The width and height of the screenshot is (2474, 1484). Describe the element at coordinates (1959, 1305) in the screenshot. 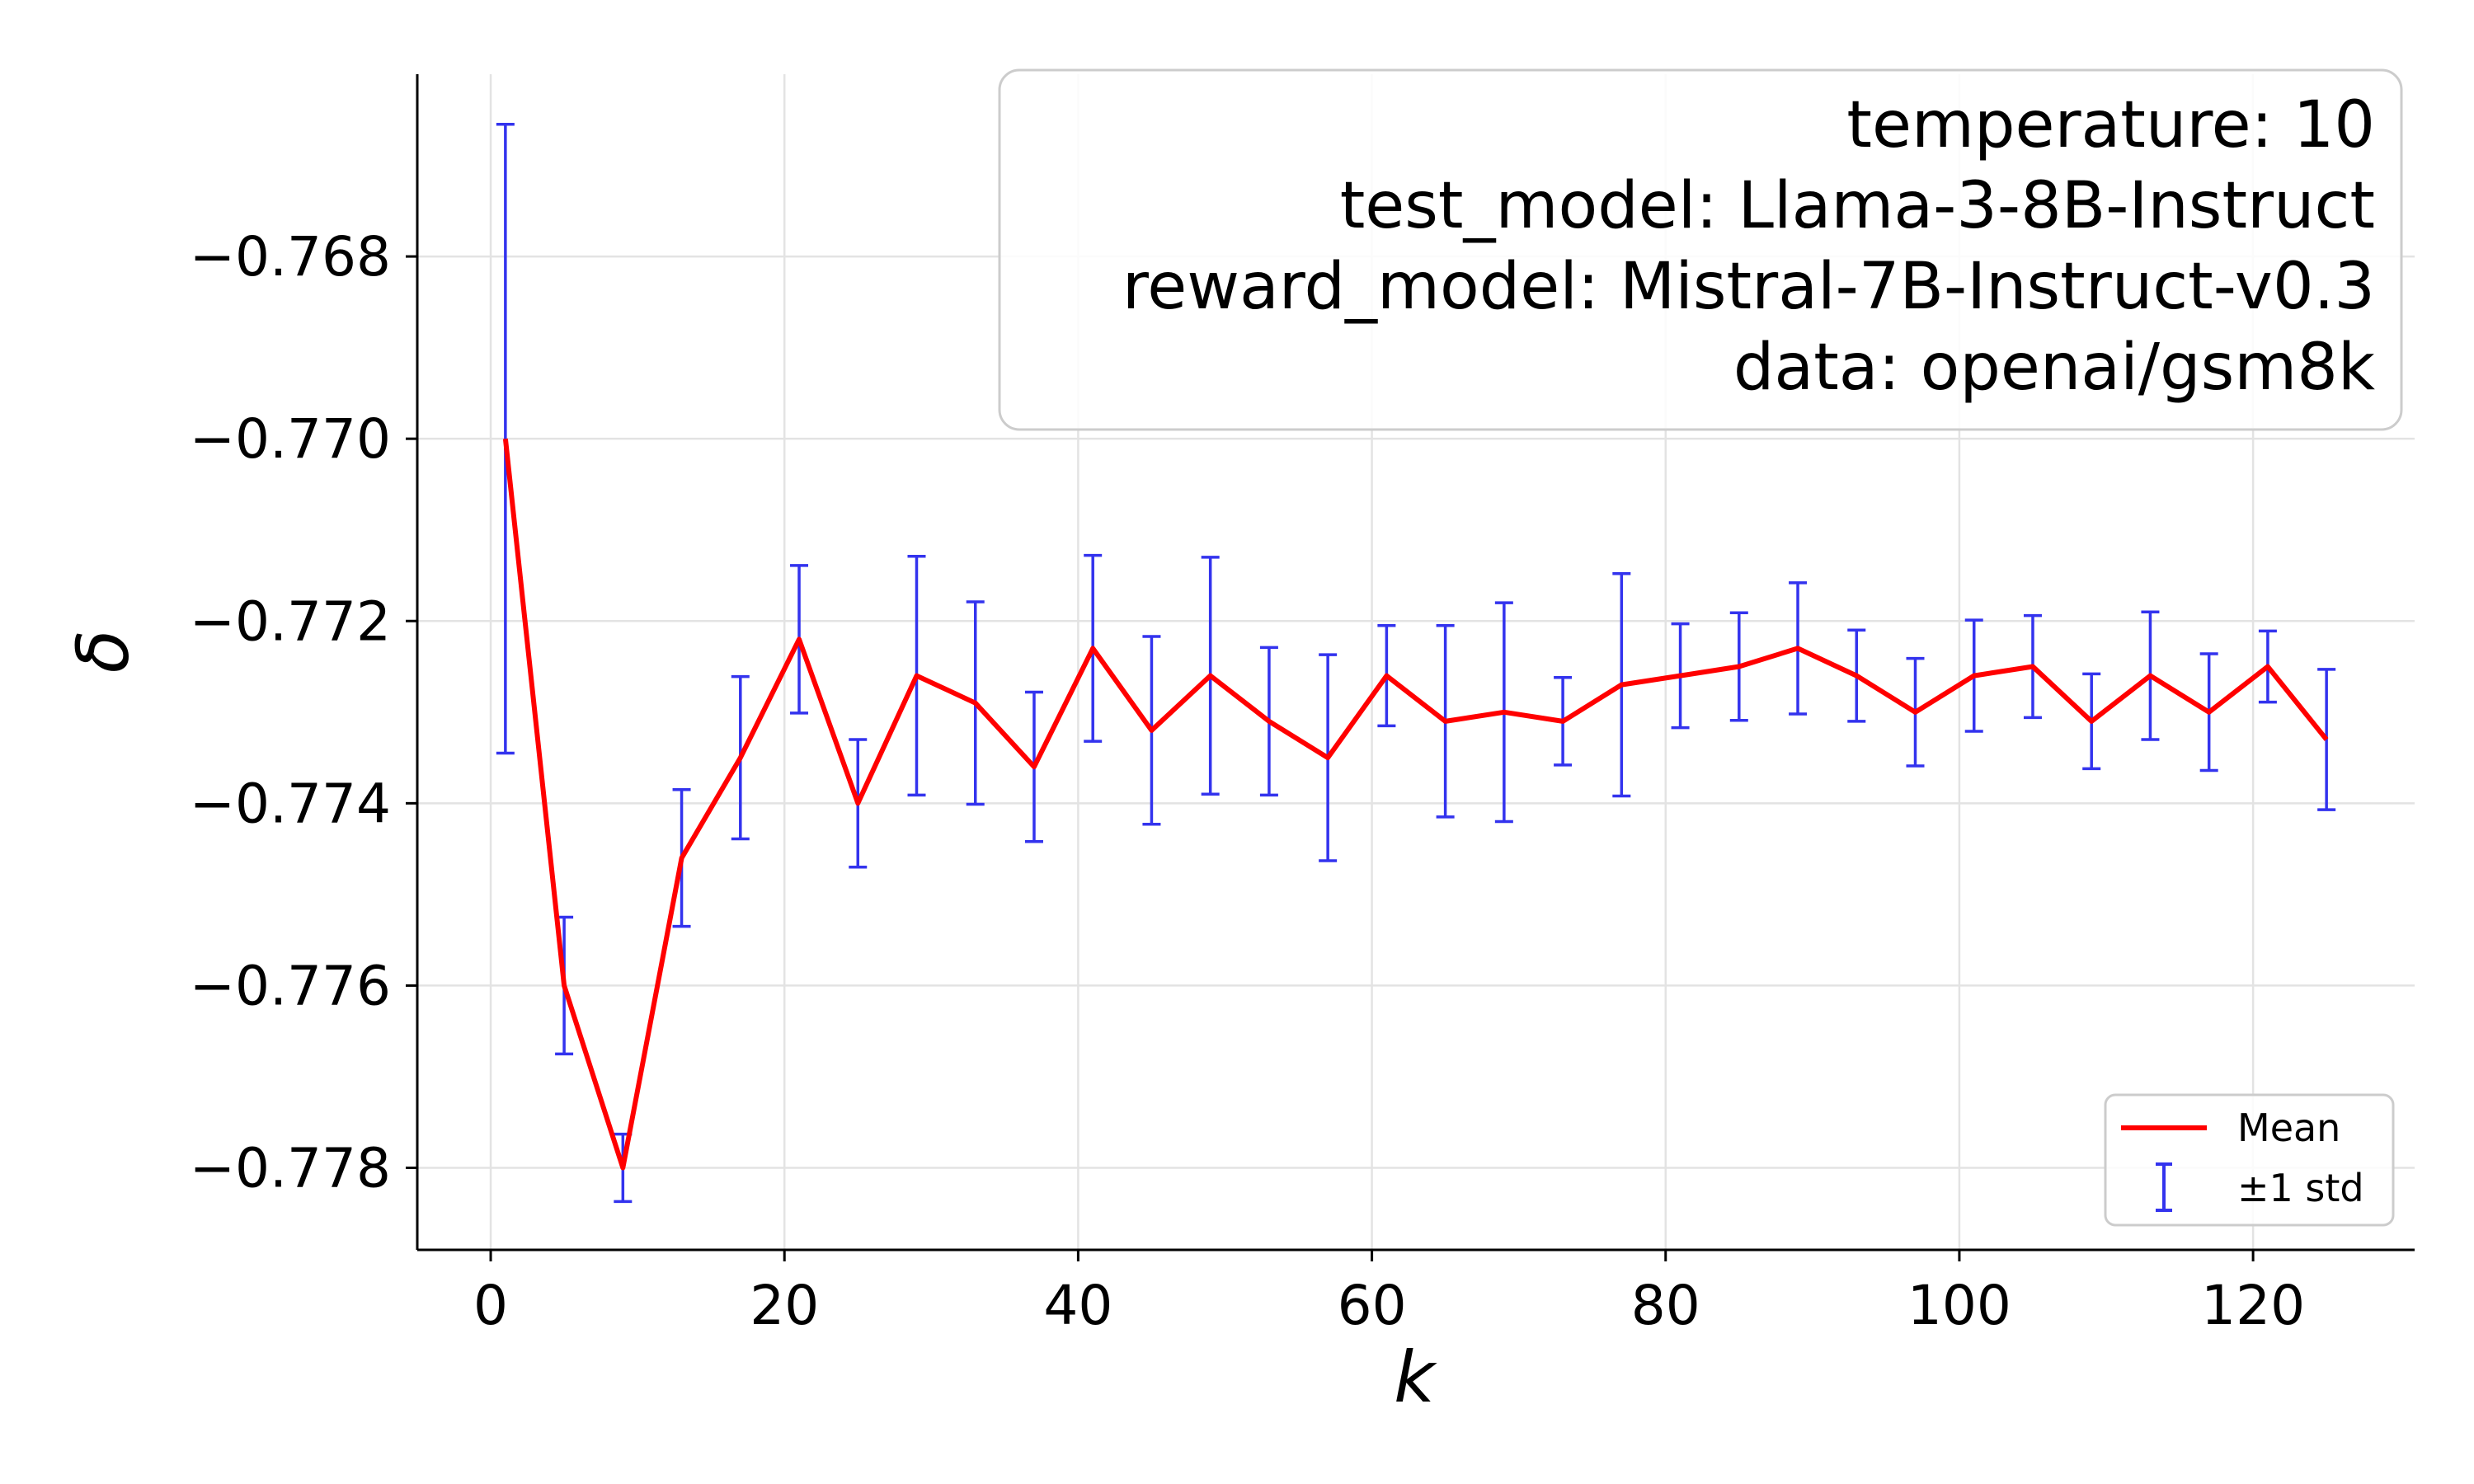

I see `x-tick-label: 100` at that location.